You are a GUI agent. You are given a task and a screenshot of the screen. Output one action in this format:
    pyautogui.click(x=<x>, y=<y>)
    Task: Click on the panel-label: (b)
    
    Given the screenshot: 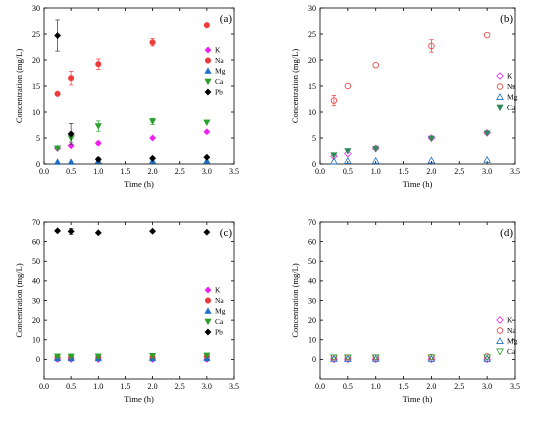 What is the action you would take?
    pyautogui.click(x=506, y=19)
    